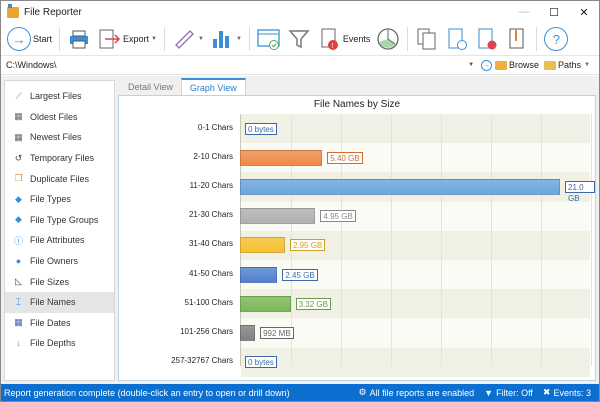 This screenshot has width=600, height=402. Describe the element at coordinates (269, 39) in the screenshot. I see `window-check-button` at that location.